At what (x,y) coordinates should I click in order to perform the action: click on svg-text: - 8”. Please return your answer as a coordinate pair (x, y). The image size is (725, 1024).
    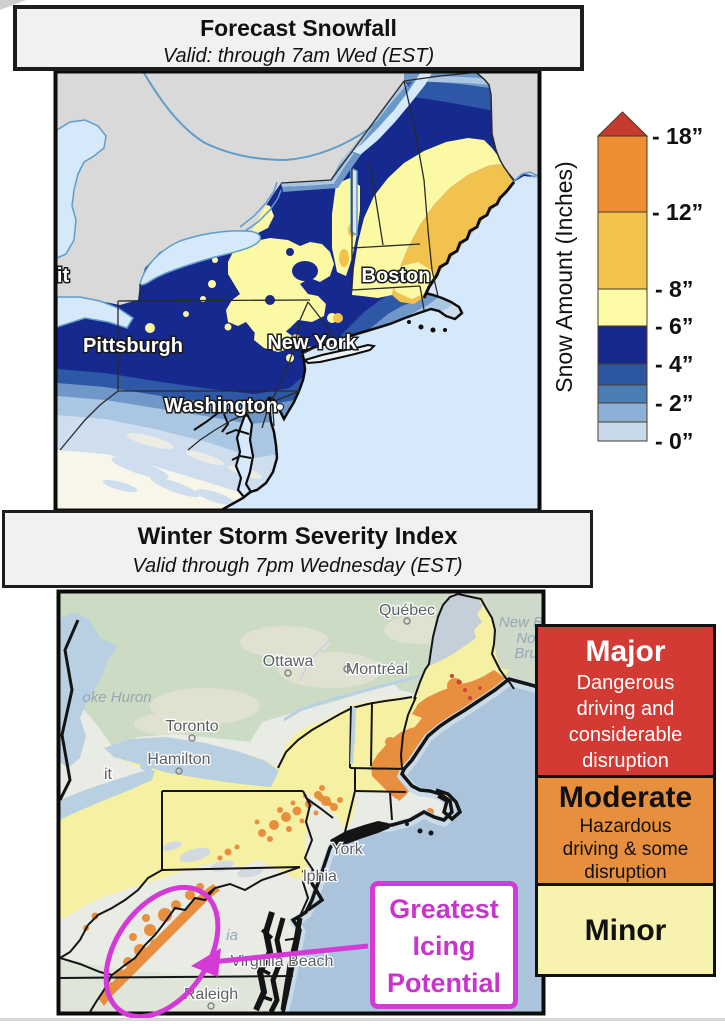
    Looking at the image, I should click on (674, 289).